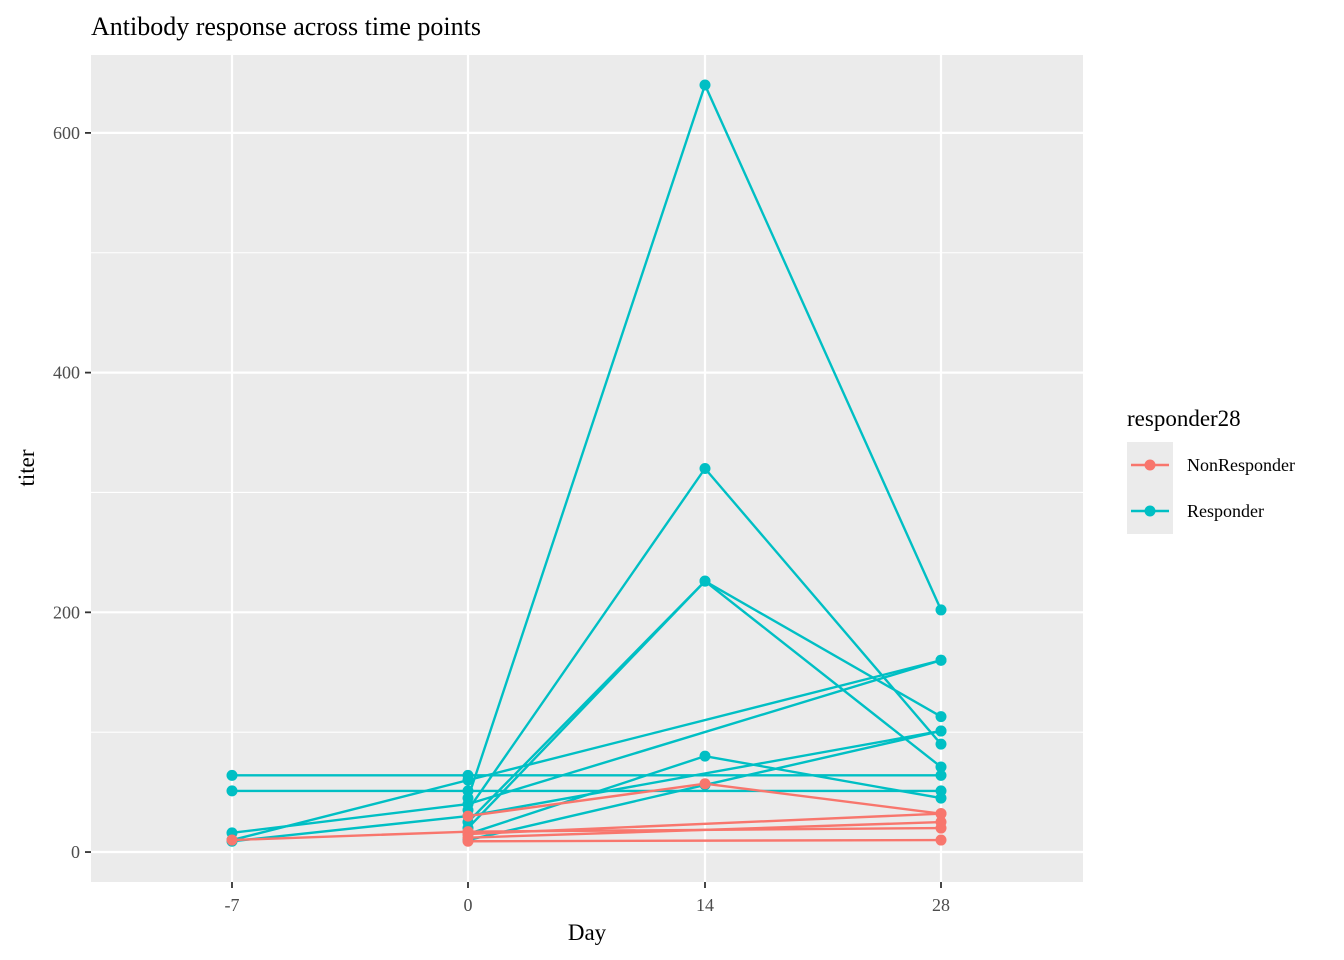 This screenshot has height=960, width=1344. What do you see at coordinates (75, 852) in the screenshot?
I see `y-tick-label: 0` at bounding box center [75, 852].